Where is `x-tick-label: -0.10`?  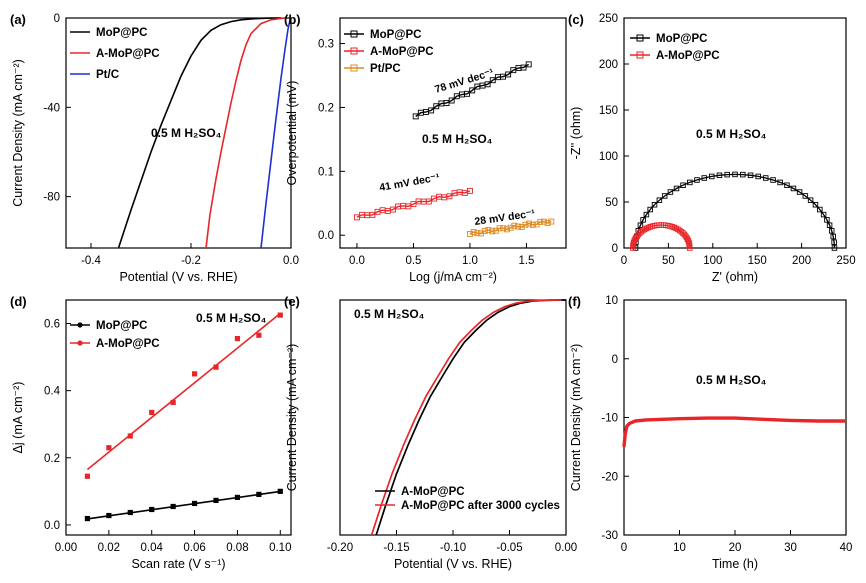
x-tick-label: -0.10 is located at coordinates (453, 548).